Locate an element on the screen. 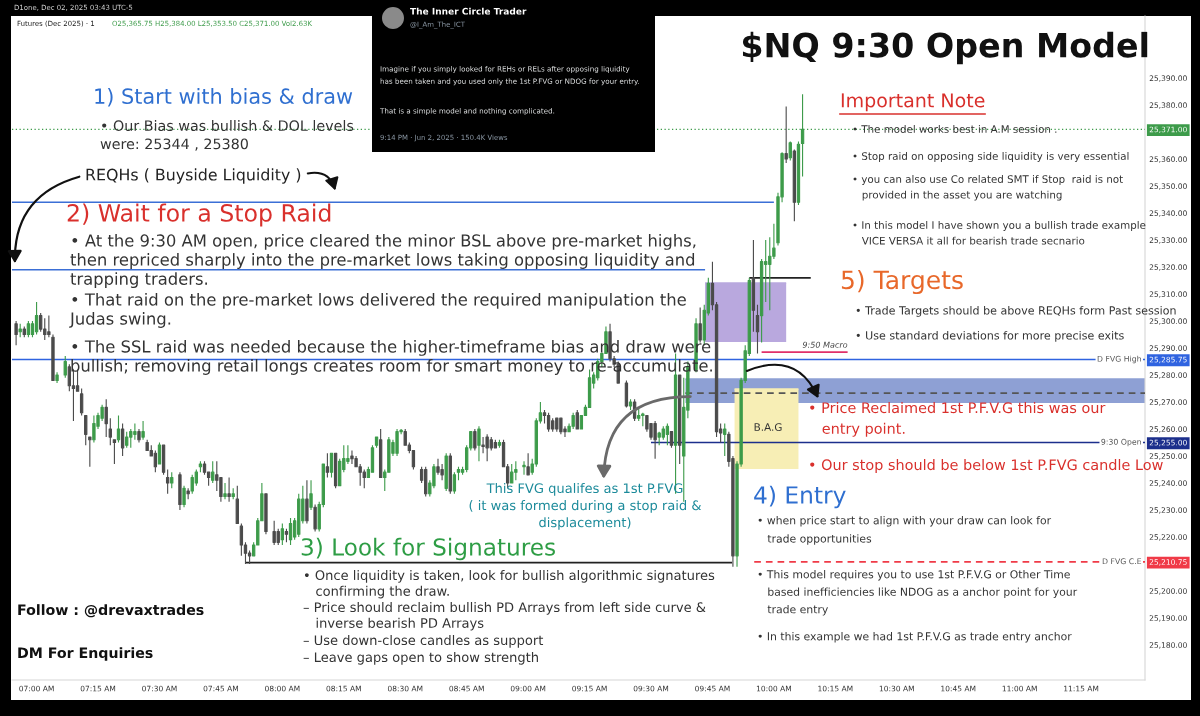  annotation: • Our stop should be below 1st P.FVG candle Low is located at coordinates (986, 466).